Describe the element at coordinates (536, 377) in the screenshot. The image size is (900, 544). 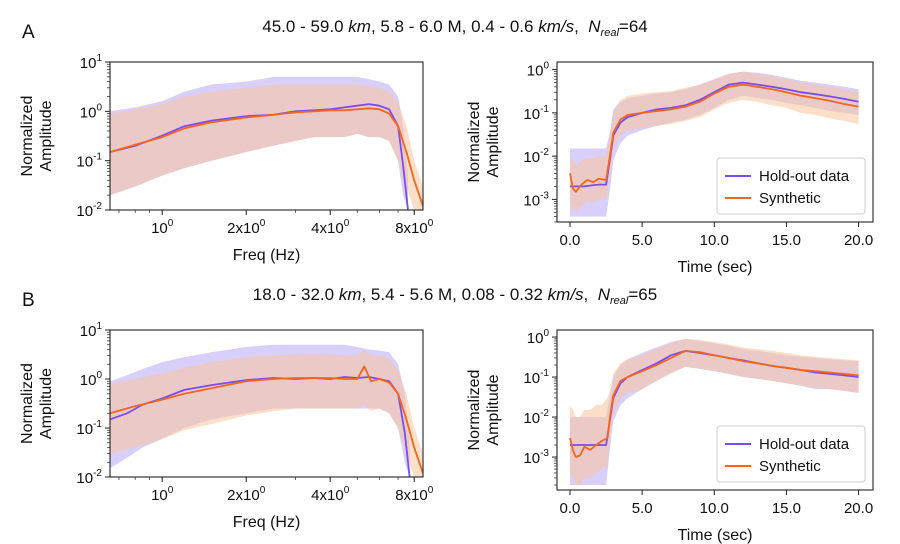
I see `chart-b-time-y-tick-label: 10⁻¹` at that location.